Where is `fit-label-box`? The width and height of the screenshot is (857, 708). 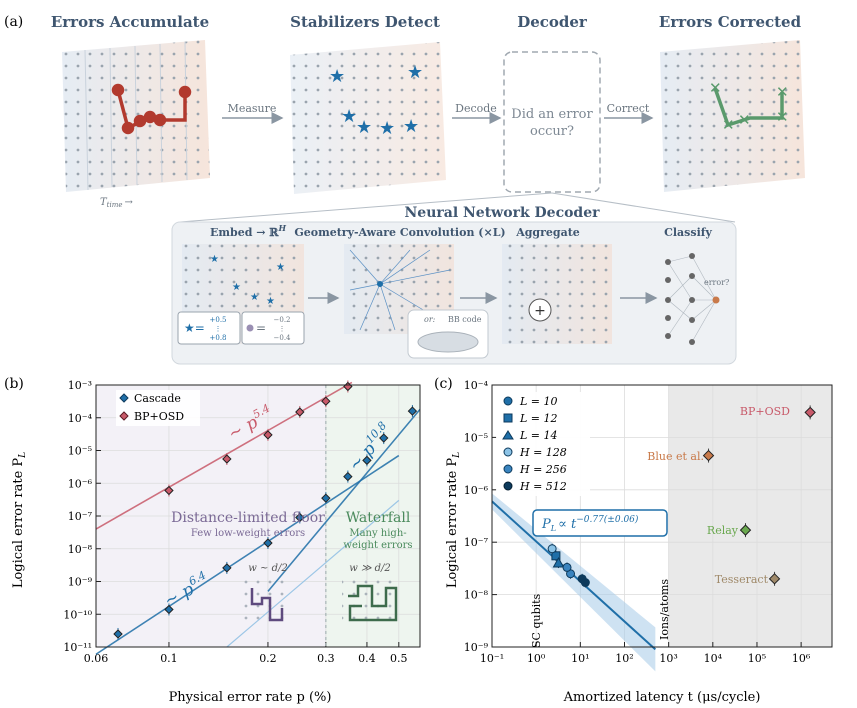
fit-label-box is located at coordinates (600, 523).